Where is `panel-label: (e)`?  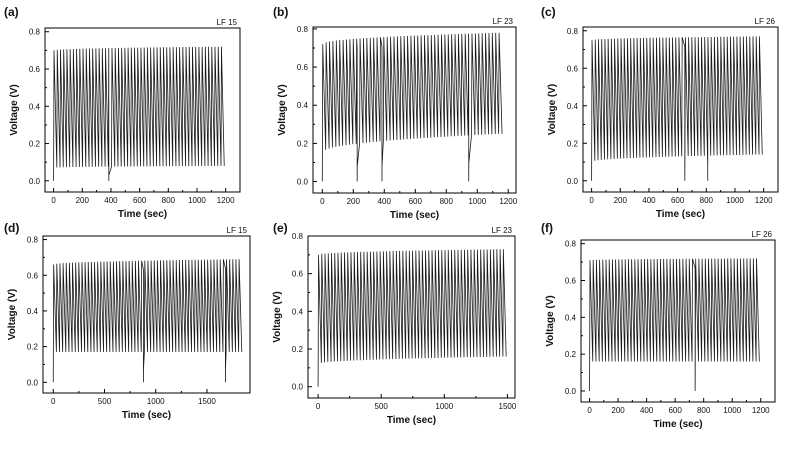 panel-label: (e) is located at coordinates (280, 228).